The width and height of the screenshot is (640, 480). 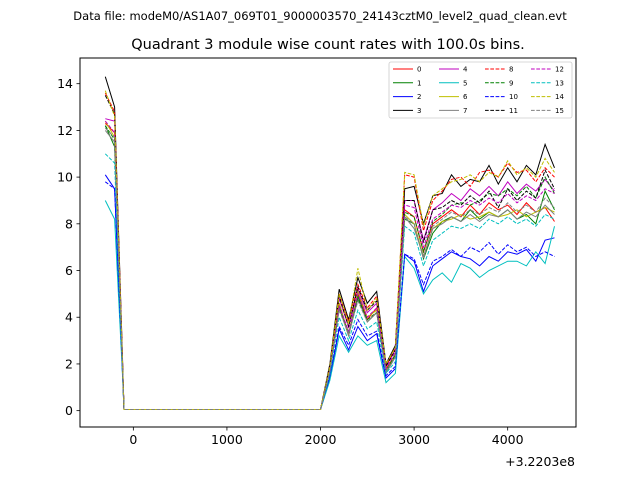 What do you see at coordinates (559, 83) in the screenshot?
I see `legend-label-13: 13` at bounding box center [559, 83].